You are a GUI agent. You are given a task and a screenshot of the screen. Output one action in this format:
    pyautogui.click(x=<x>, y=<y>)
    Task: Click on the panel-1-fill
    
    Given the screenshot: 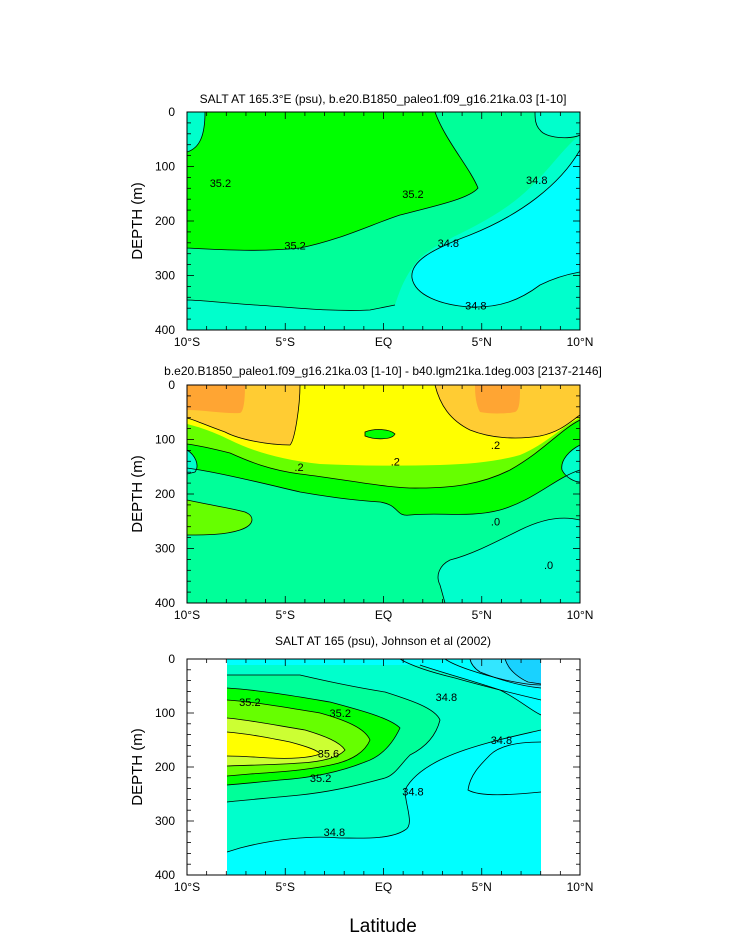 What is the action you would take?
    pyautogui.click(x=383, y=221)
    